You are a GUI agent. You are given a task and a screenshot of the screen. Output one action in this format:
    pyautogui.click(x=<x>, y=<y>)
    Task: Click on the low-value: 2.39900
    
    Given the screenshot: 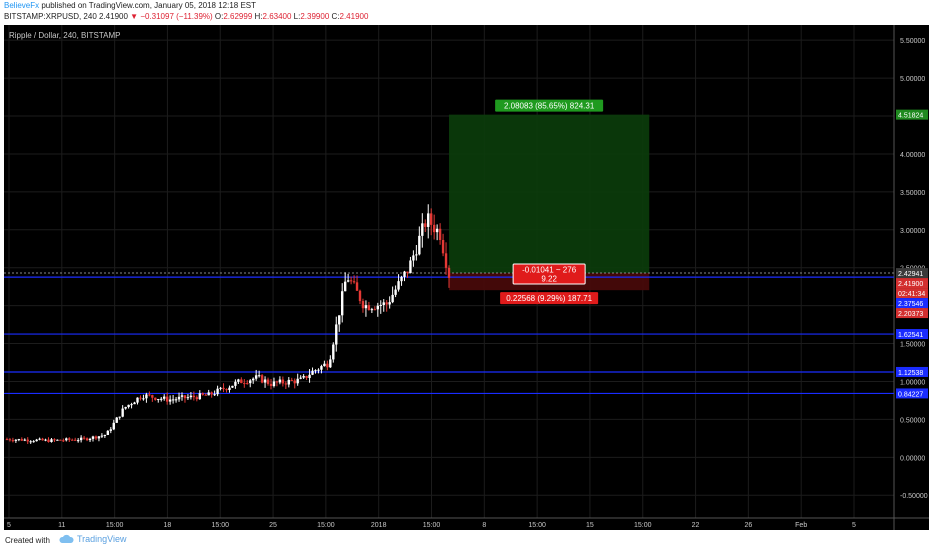 What is the action you would take?
    pyautogui.click(x=315, y=16)
    